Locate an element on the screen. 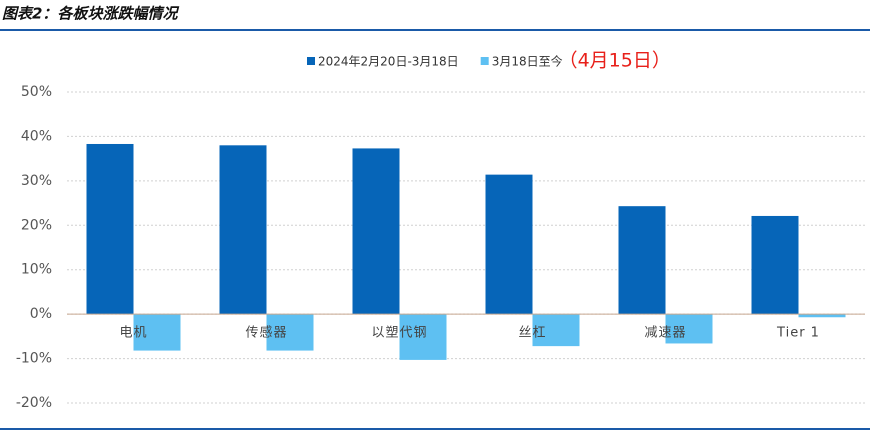 The height and width of the screenshot is (433, 870). legend-label: 3月18日至今 is located at coordinates (527, 61).